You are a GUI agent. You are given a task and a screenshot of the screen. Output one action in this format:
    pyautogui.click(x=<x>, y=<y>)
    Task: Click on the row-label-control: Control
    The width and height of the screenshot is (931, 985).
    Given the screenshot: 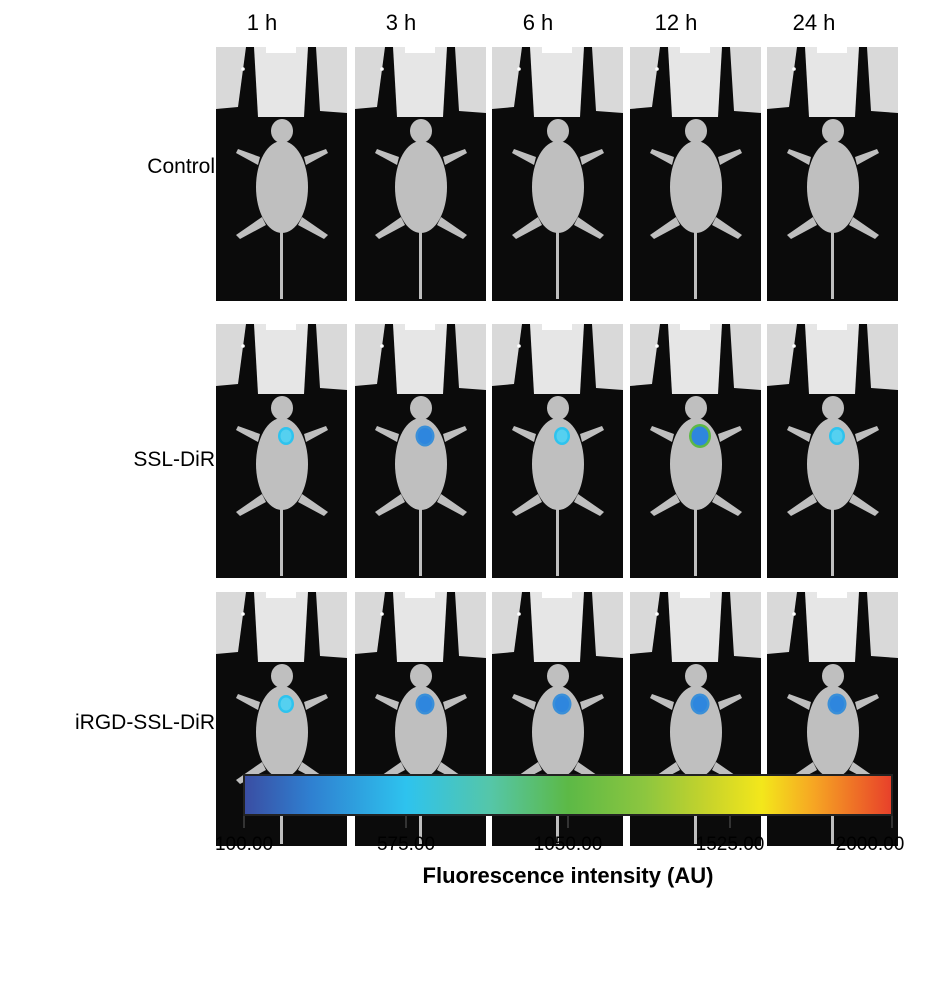 What is the action you would take?
    pyautogui.click(x=181, y=166)
    